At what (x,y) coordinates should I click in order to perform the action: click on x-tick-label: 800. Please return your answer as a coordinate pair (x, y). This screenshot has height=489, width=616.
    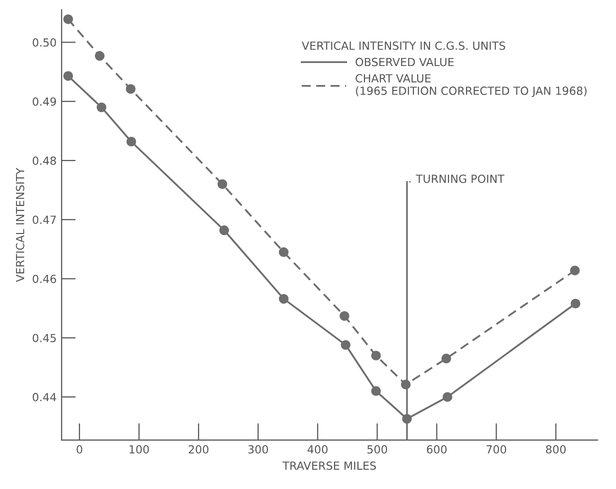
    Looking at the image, I should click on (556, 449).